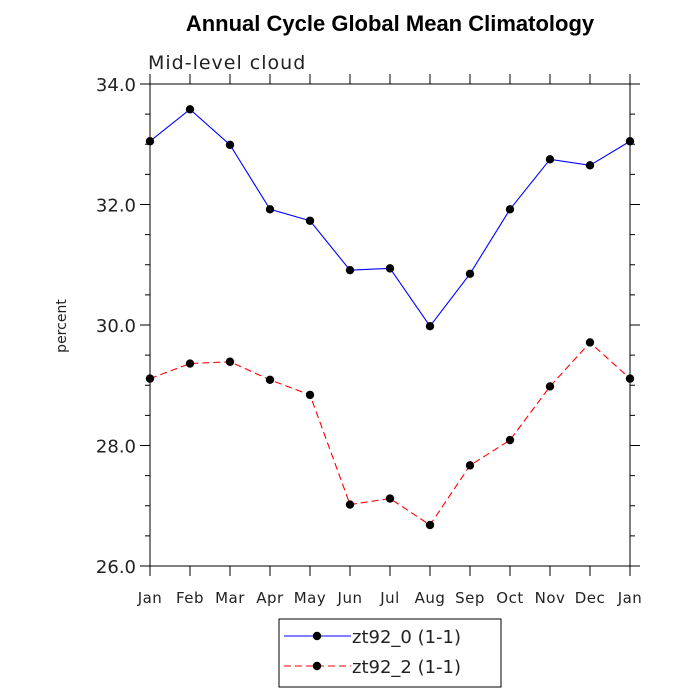 The image size is (700, 700). What do you see at coordinates (116, 326) in the screenshot?
I see `y-tick-label: 30.0` at bounding box center [116, 326].